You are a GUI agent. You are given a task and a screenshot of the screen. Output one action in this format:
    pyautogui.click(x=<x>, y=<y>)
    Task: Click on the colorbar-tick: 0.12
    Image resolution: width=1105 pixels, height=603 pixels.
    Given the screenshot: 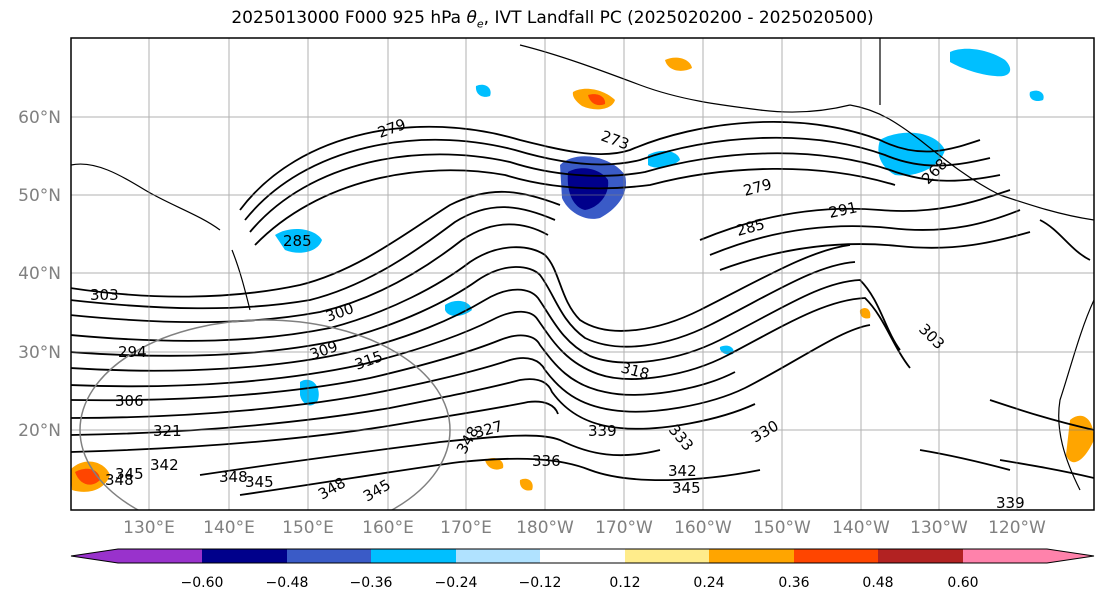 What is the action you would take?
    pyautogui.click(x=624, y=583)
    